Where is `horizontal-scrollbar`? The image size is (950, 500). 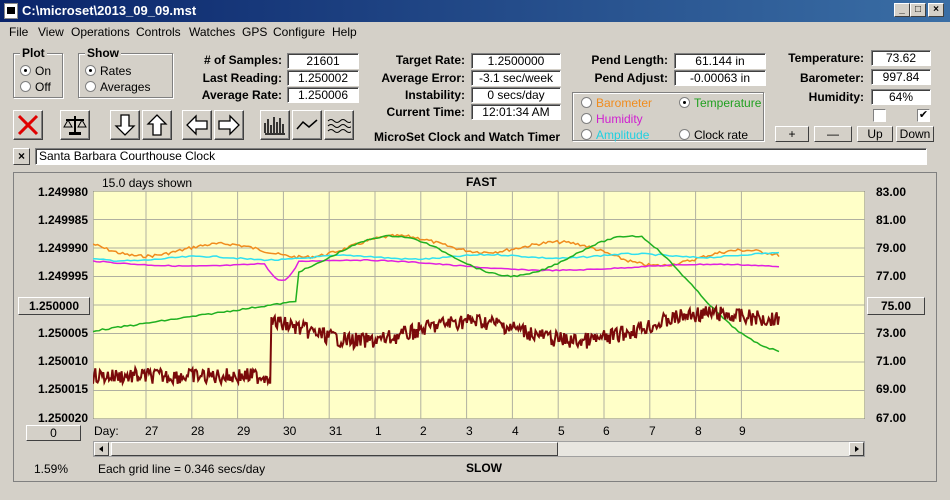 horizontal-scrollbar is located at coordinates (479, 449).